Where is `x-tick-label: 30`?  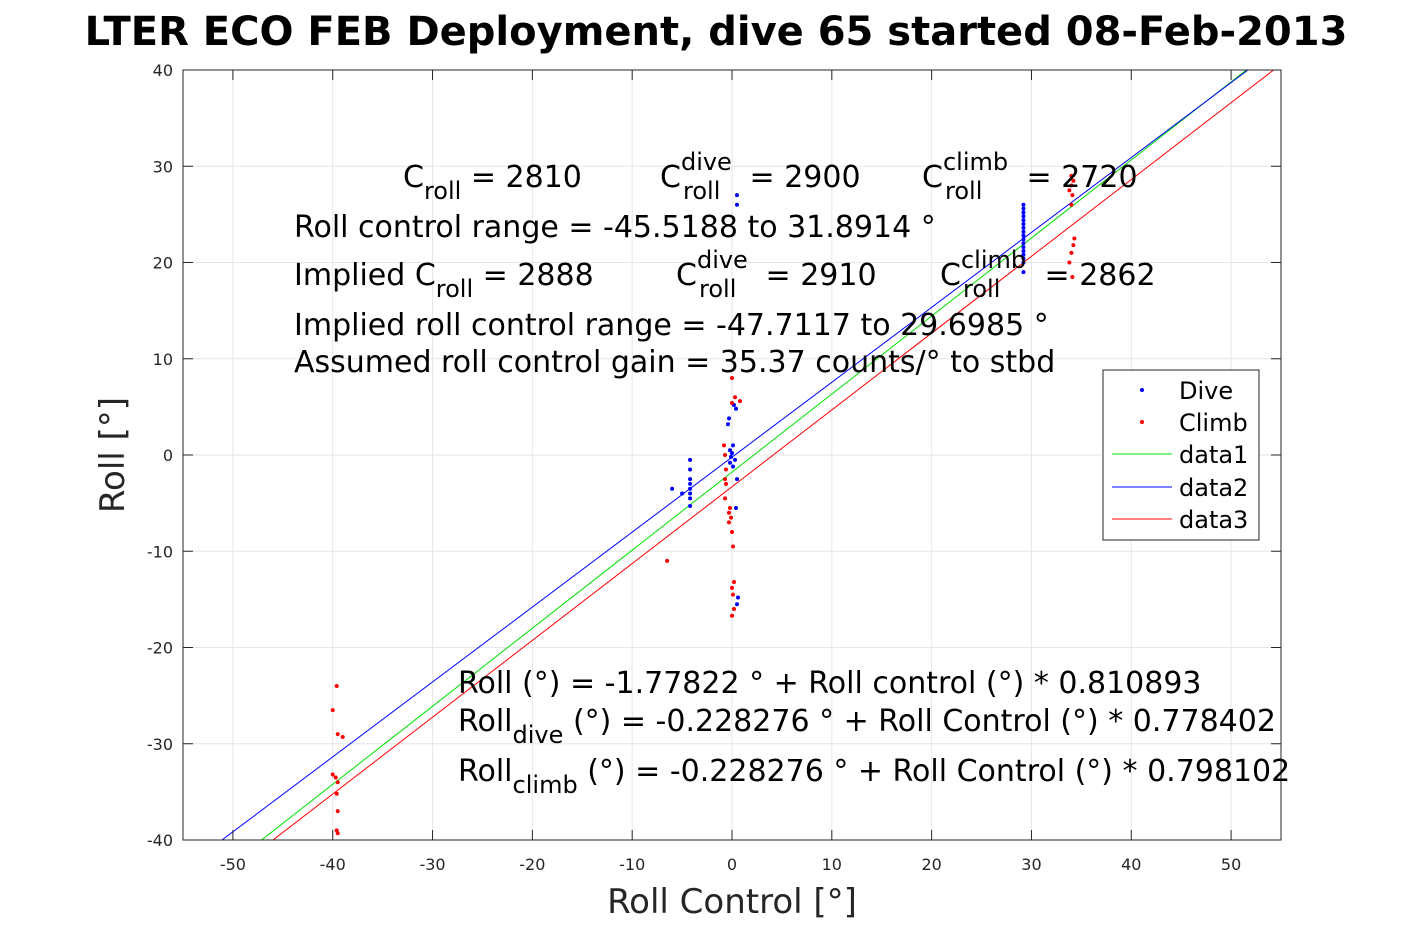
x-tick-label: 30 is located at coordinates (1031, 864).